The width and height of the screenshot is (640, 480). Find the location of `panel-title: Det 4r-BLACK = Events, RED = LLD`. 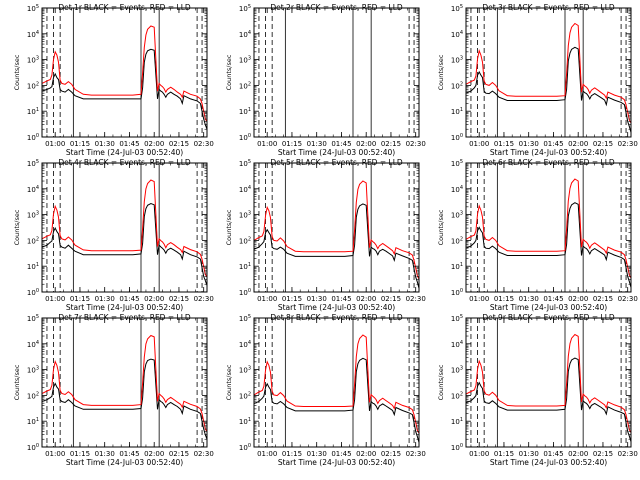

panel-title: Det 4r-BLACK = Events, RED = LLD is located at coordinates (124, 162).